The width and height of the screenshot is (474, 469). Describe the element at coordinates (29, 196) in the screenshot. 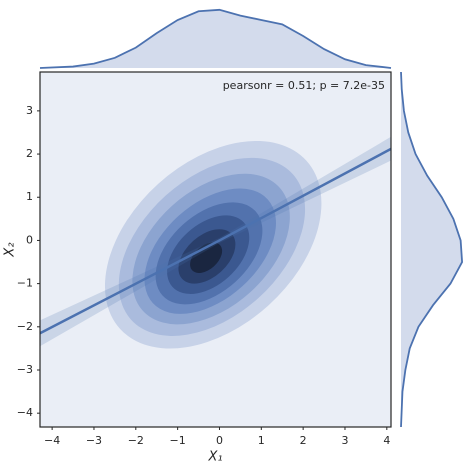

I see `y-tick-label: 1` at that location.